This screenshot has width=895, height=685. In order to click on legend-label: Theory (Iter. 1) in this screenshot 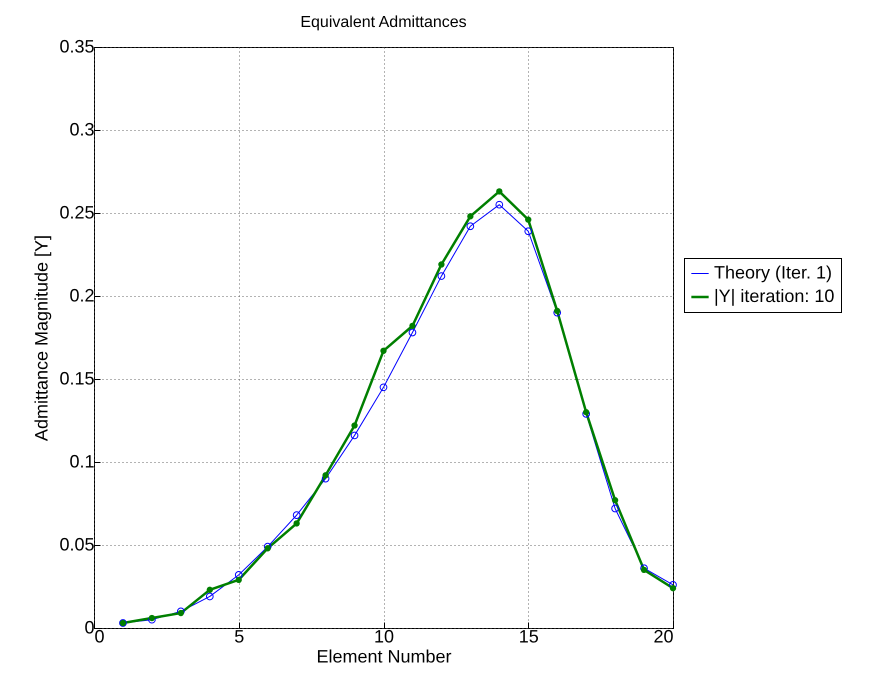, I will do `click(773, 272)`.